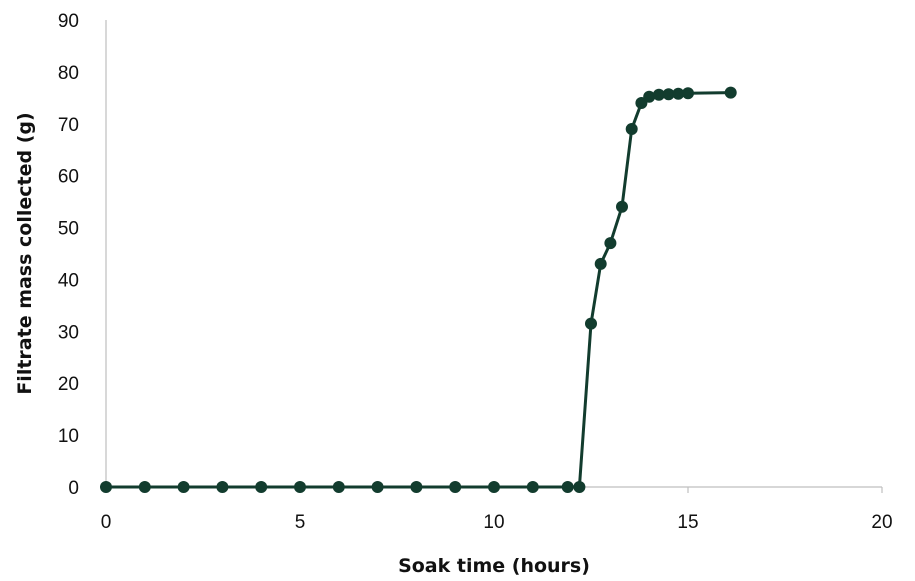 This screenshot has width=915, height=581. I want to click on y-tick-label: 0, so click(73, 488).